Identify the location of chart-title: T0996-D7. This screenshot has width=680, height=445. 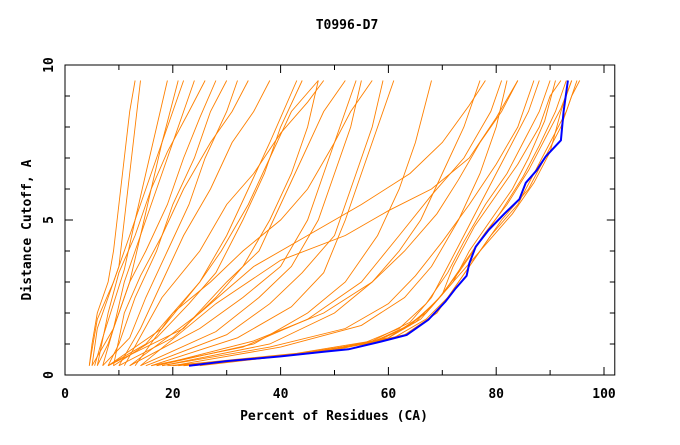
(347, 25).